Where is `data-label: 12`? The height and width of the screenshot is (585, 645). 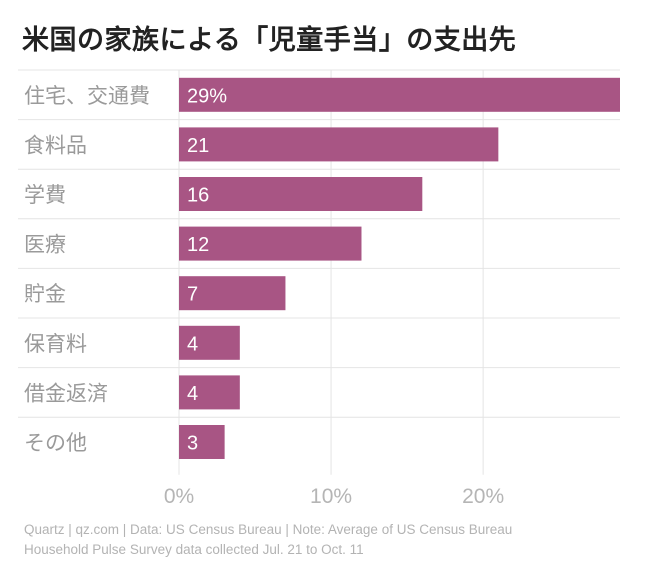 data-label: 12 is located at coordinates (198, 245).